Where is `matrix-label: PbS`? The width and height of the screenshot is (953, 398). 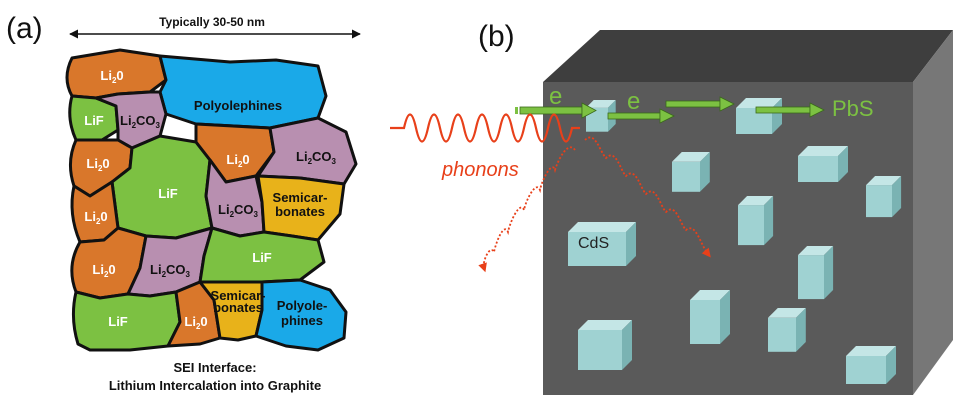
matrix-label: PbS is located at coordinates (853, 108).